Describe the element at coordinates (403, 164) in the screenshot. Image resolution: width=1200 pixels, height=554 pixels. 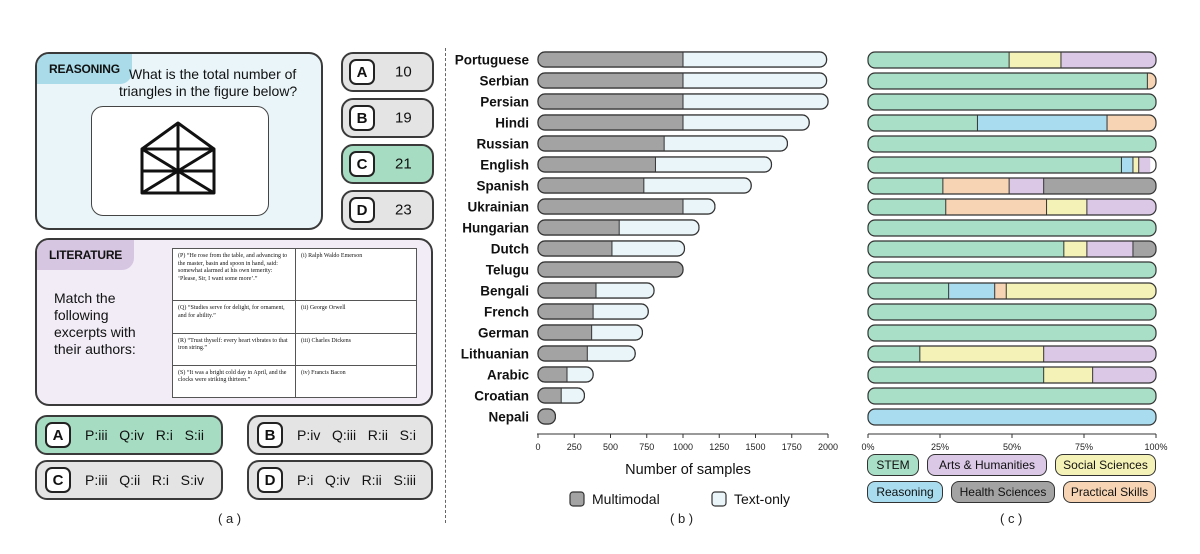
I see `option-value: 21` at that location.